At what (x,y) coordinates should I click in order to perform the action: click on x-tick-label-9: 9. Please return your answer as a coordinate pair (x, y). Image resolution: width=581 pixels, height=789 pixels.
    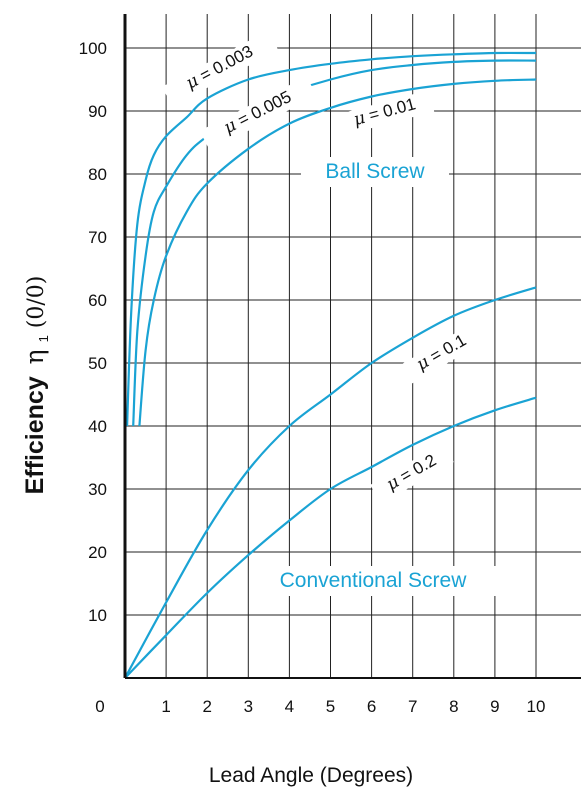
    Looking at the image, I should click on (494, 706).